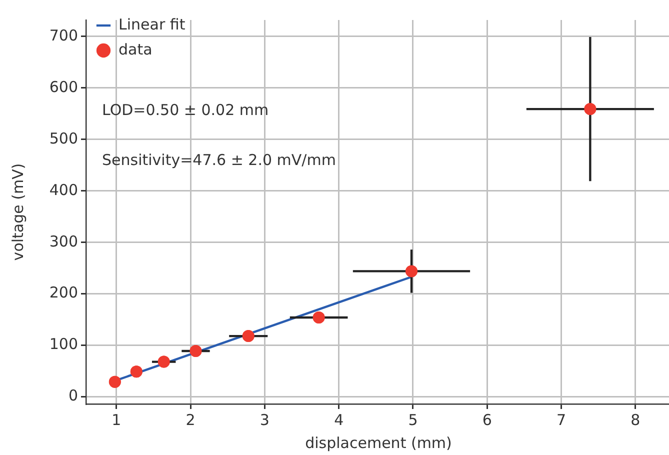  What do you see at coordinates (191, 419) in the screenshot?
I see `x-tick-label: 2` at bounding box center [191, 419].